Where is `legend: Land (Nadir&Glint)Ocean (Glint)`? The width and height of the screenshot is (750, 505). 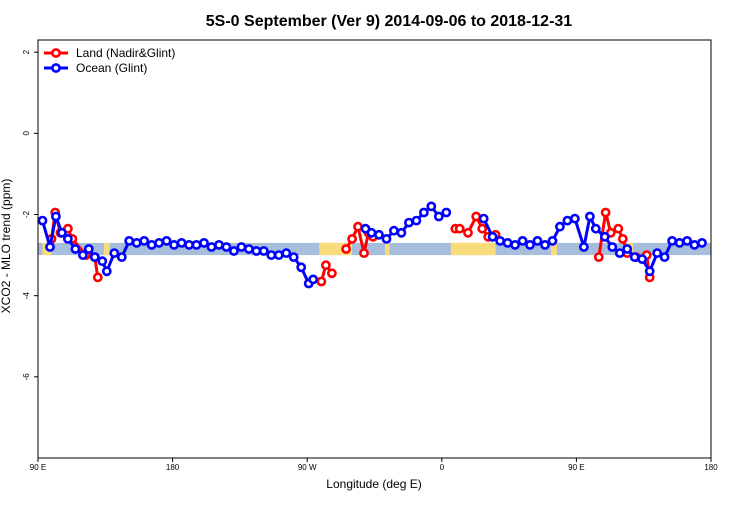
legend: Land (Nadir&Glint)Ocean (Glint) is located at coordinates (109, 60).